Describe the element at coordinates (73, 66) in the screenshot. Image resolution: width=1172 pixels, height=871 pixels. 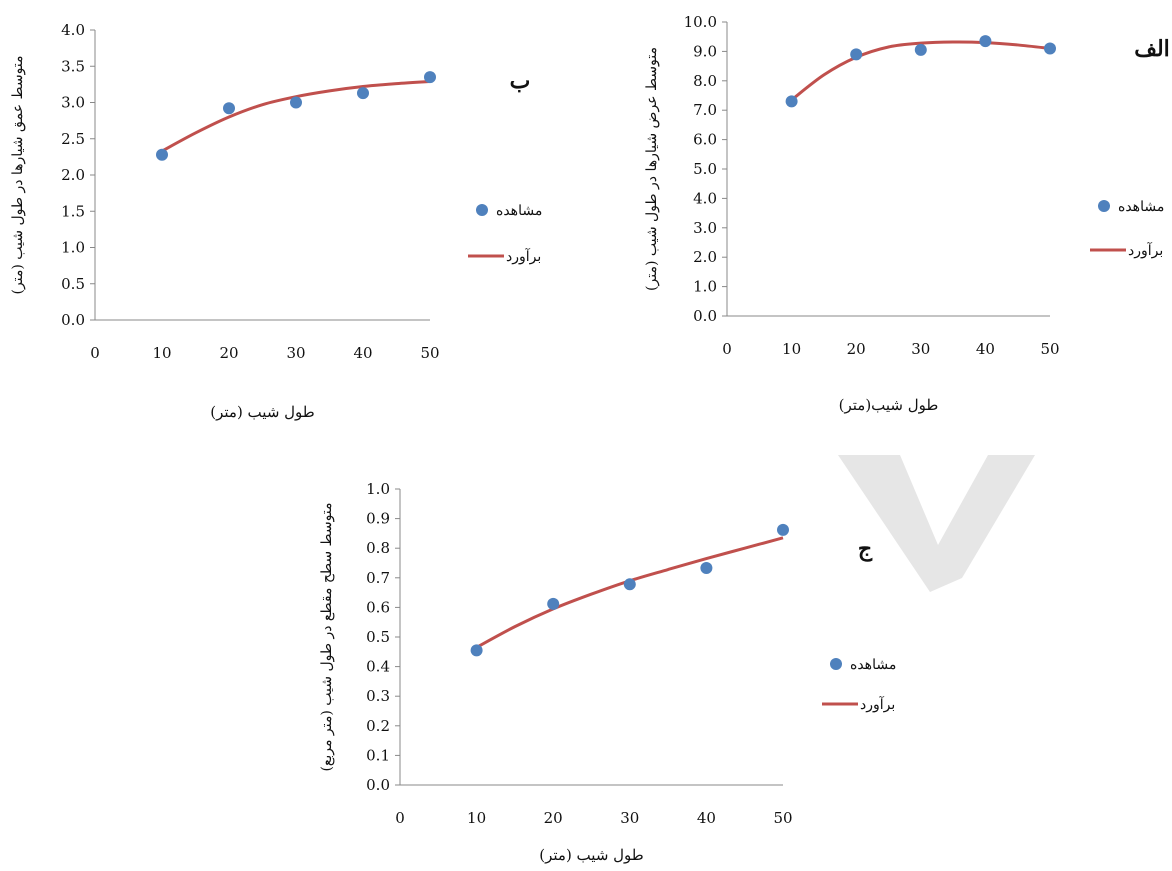
I see `y-tick-label: 3.5` at that location.